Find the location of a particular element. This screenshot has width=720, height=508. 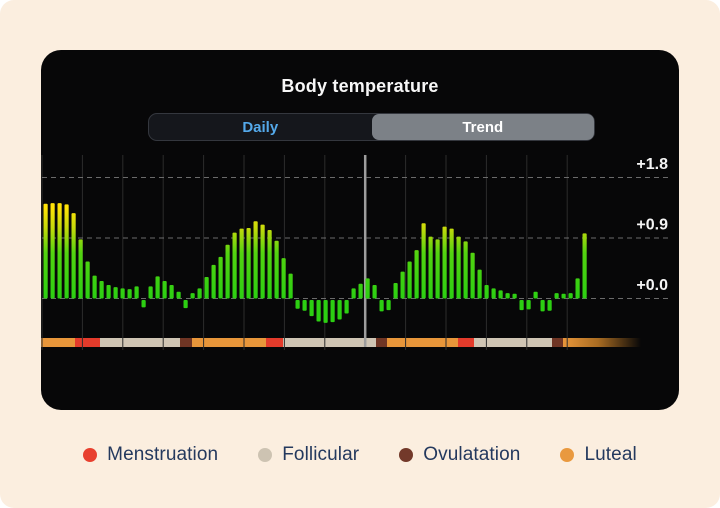

legend-label: Luteal is located at coordinates (610, 454).